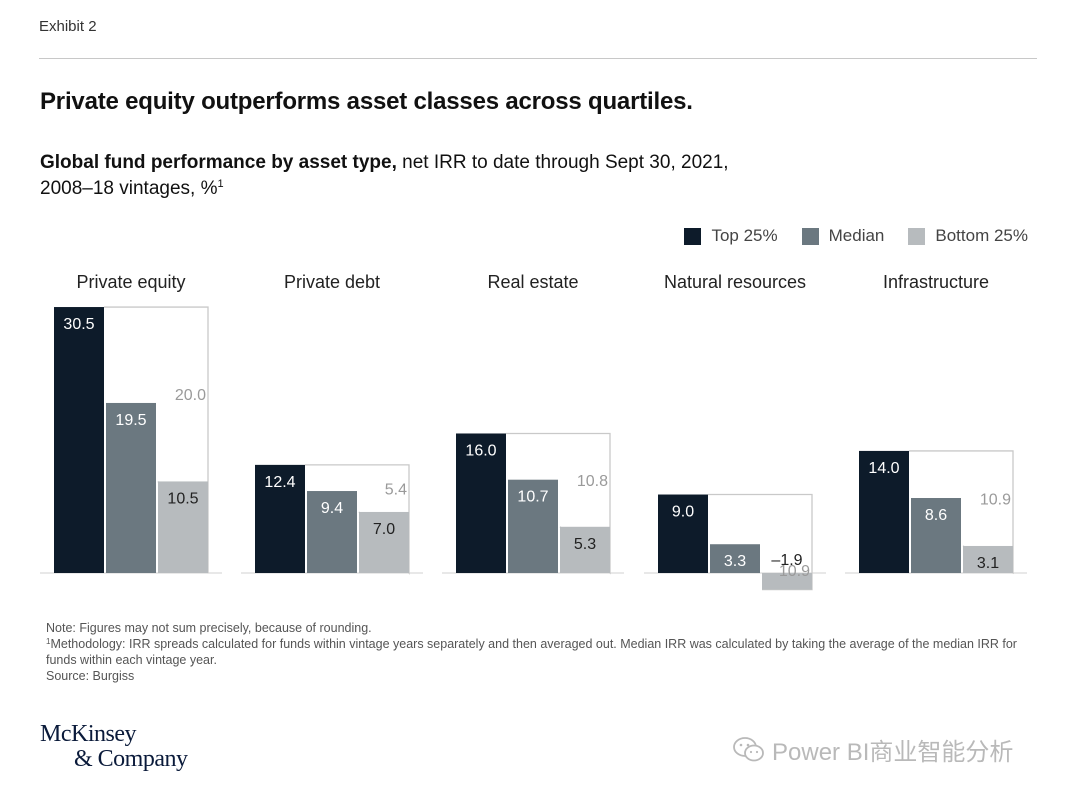 This screenshot has width=1080, height=794. I want to click on watermark-text: Power BI商业智能分析, so click(893, 752).